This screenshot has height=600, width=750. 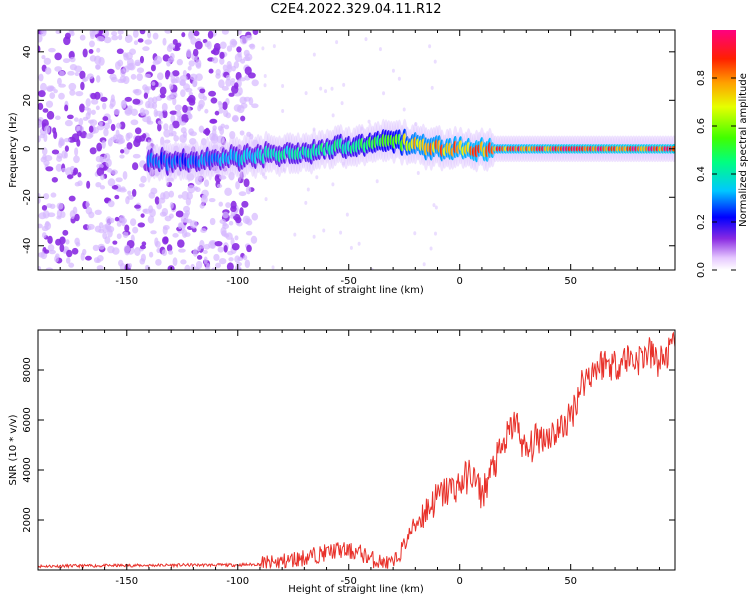 I want to click on snr-xtick-label: -150, so click(x=126, y=581).